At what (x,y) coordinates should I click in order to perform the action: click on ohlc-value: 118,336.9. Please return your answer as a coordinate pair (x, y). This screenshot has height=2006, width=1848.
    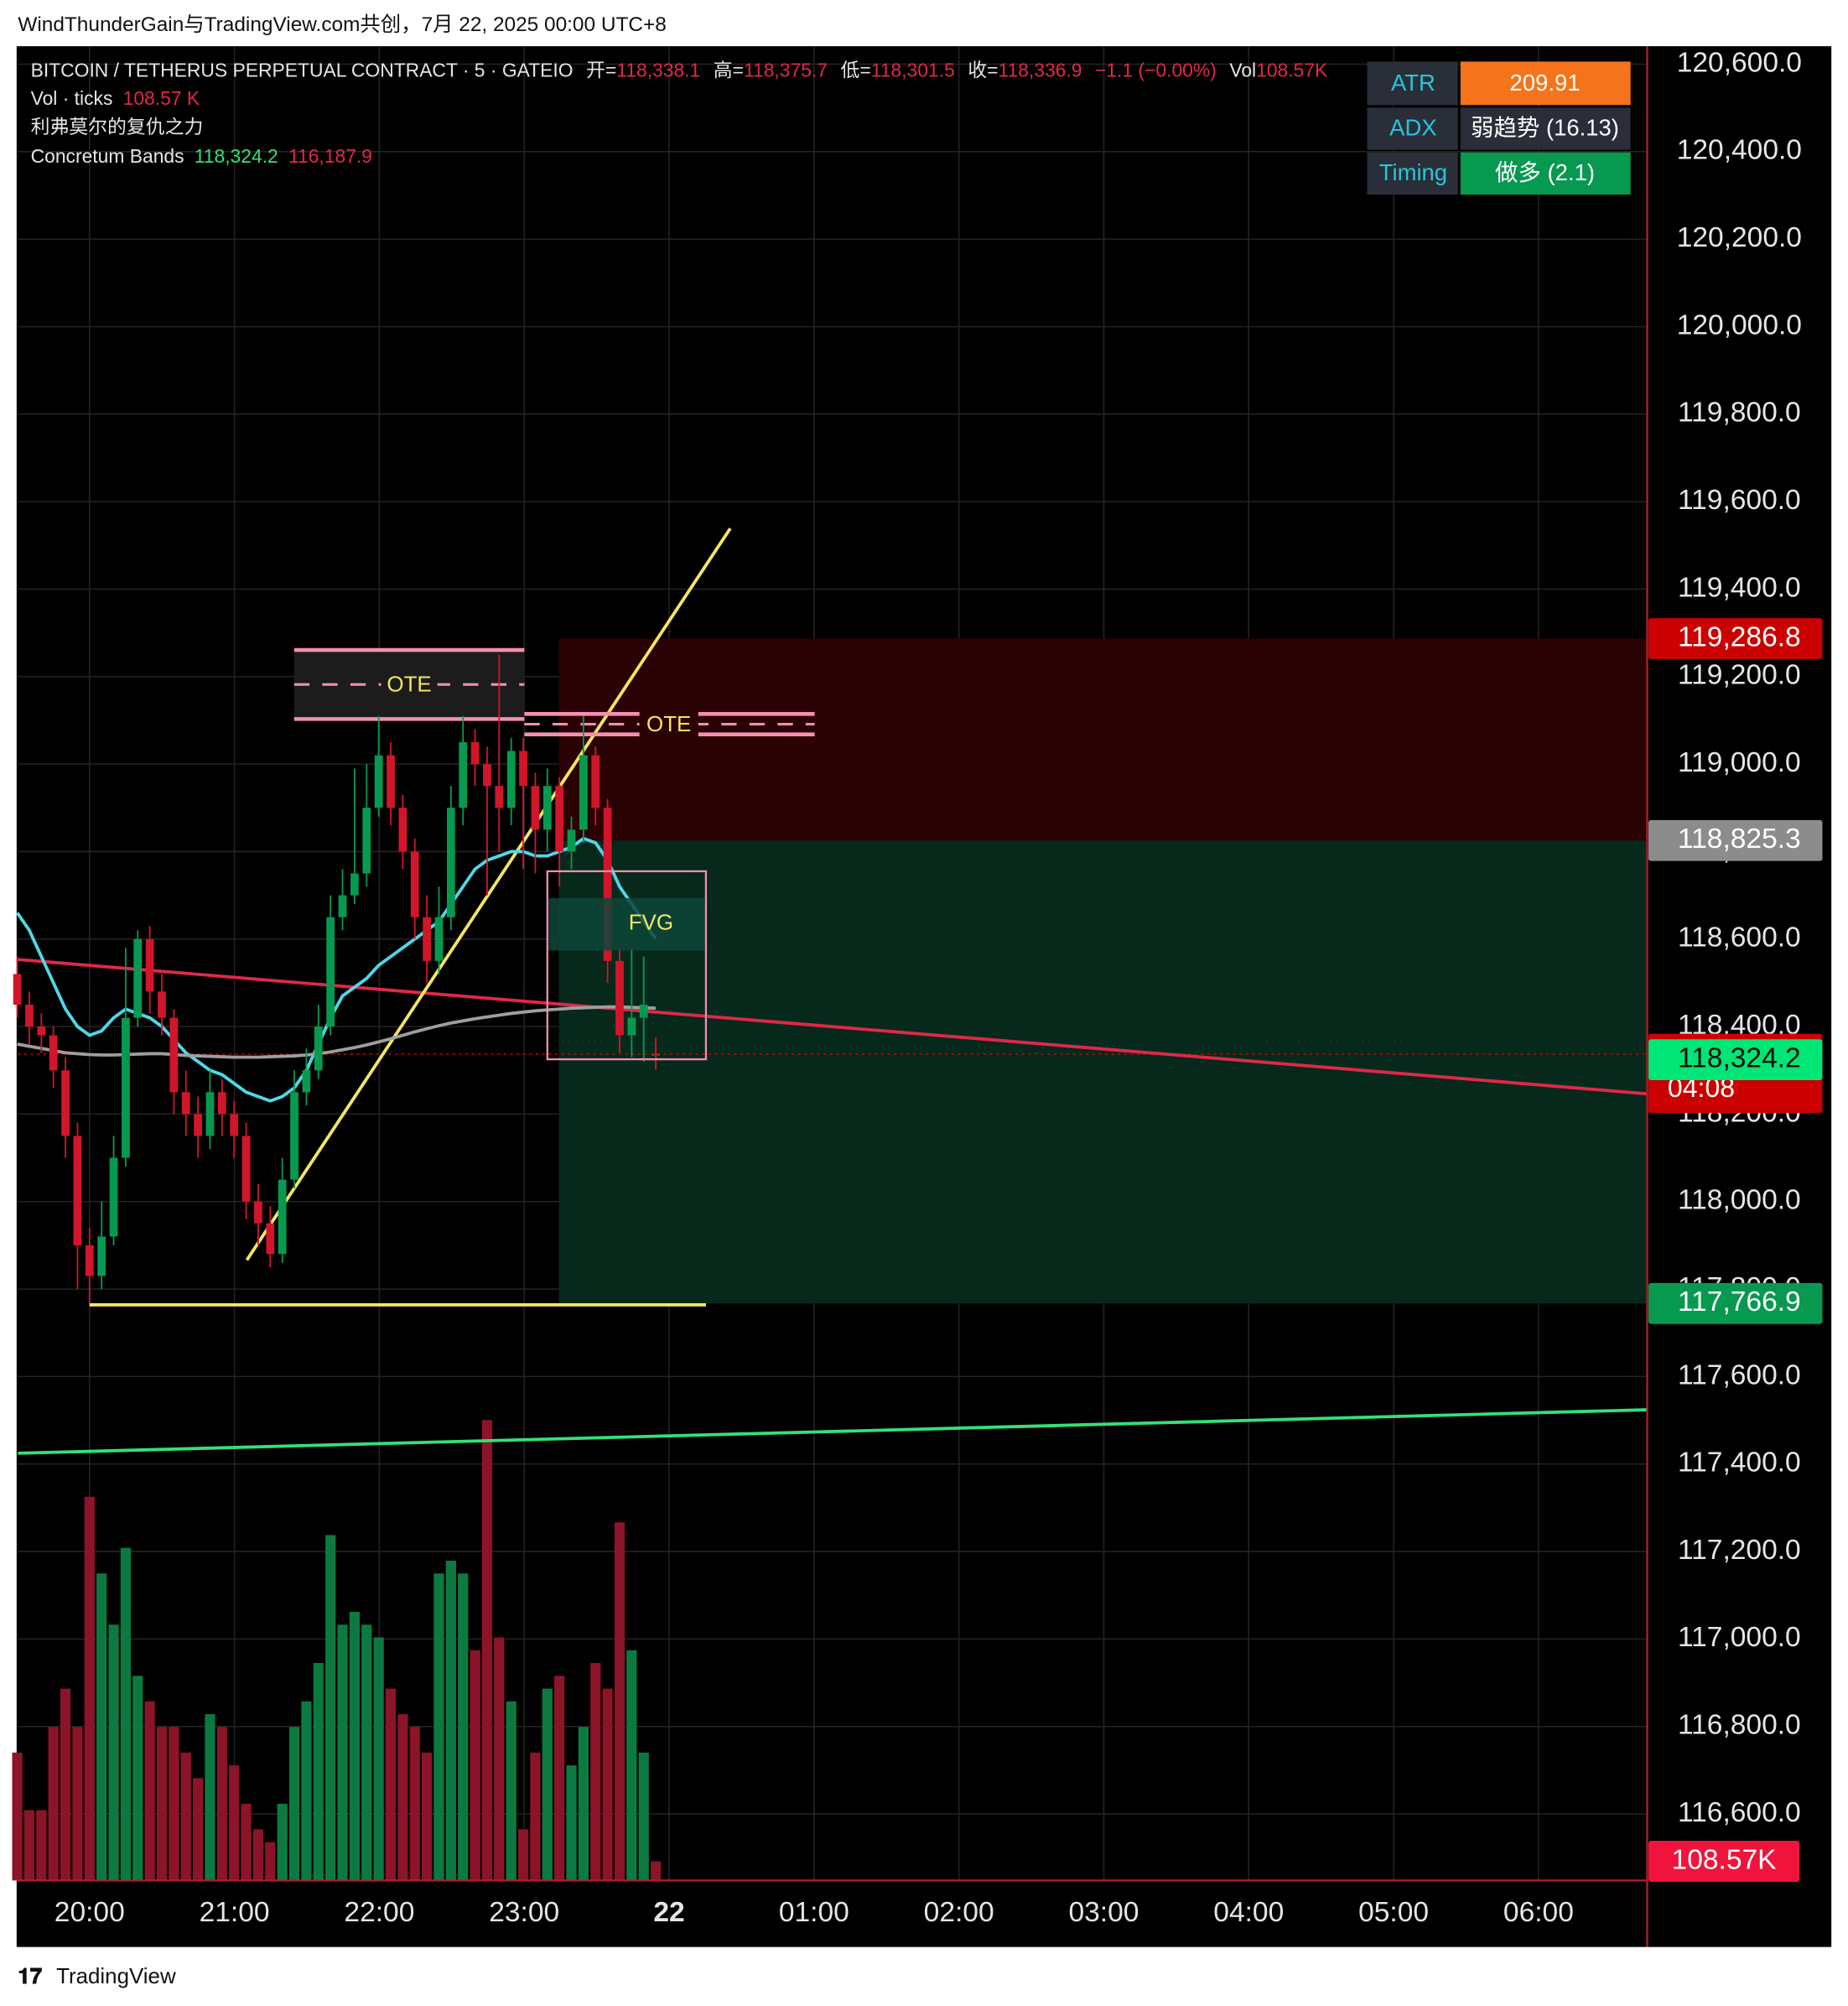
    Looking at the image, I should click on (1040, 70).